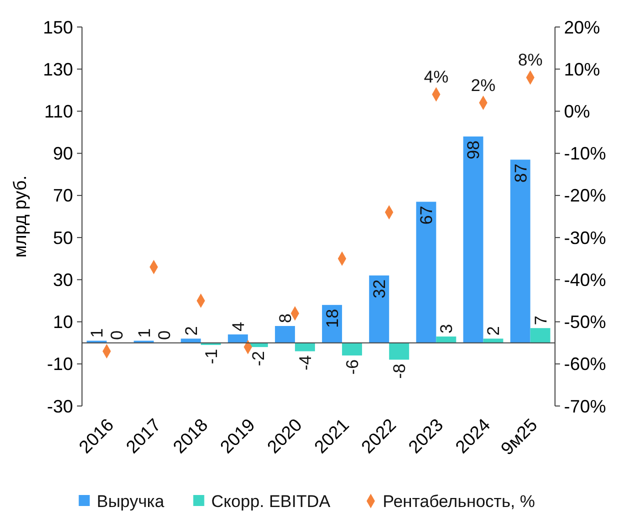 The width and height of the screenshot is (633, 517). I want to click on y-tick-label: -30, so click(59, 406).